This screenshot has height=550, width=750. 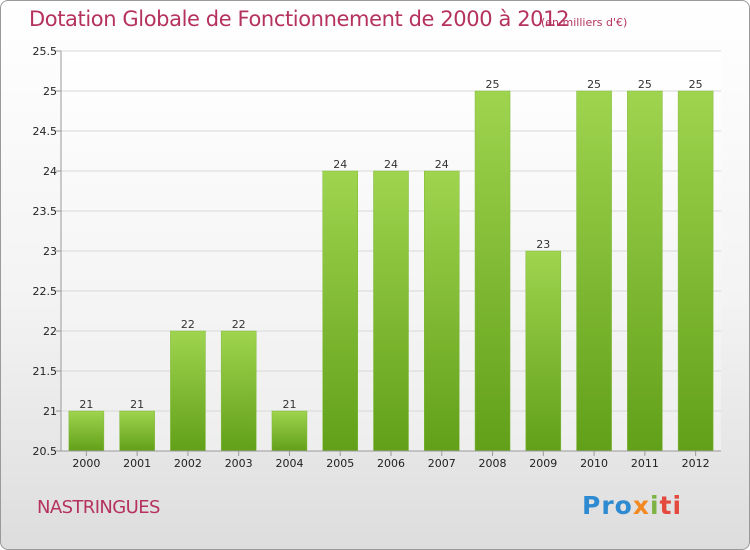 What do you see at coordinates (289, 463) in the screenshot?
I see `x-tick-label: 2004` at bounding box center [289, 463].